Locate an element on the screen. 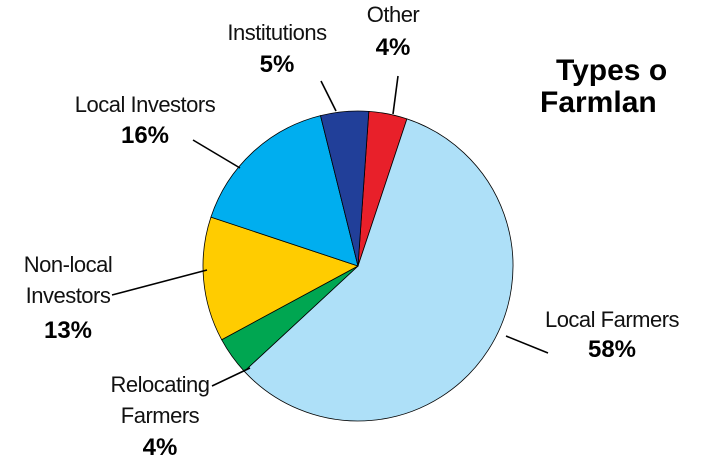  label-line: Non-local is located at coordinates (68, 264).